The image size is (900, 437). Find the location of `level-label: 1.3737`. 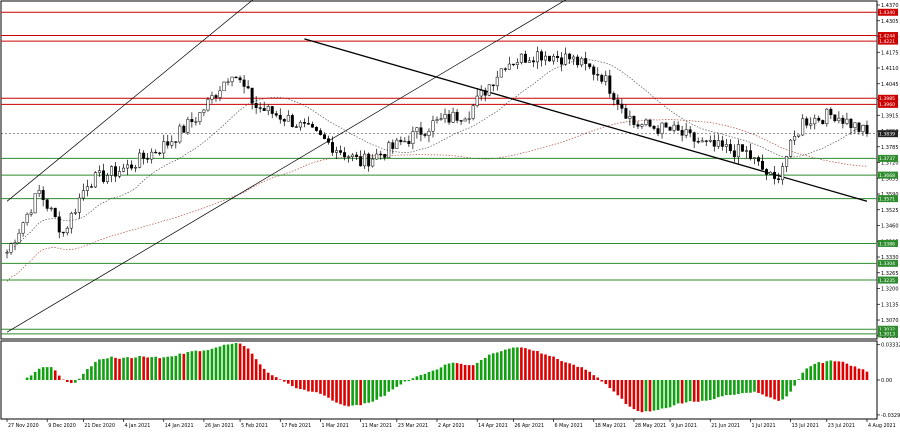

level-label: 1.3737 is located at coordinates (887, 159).